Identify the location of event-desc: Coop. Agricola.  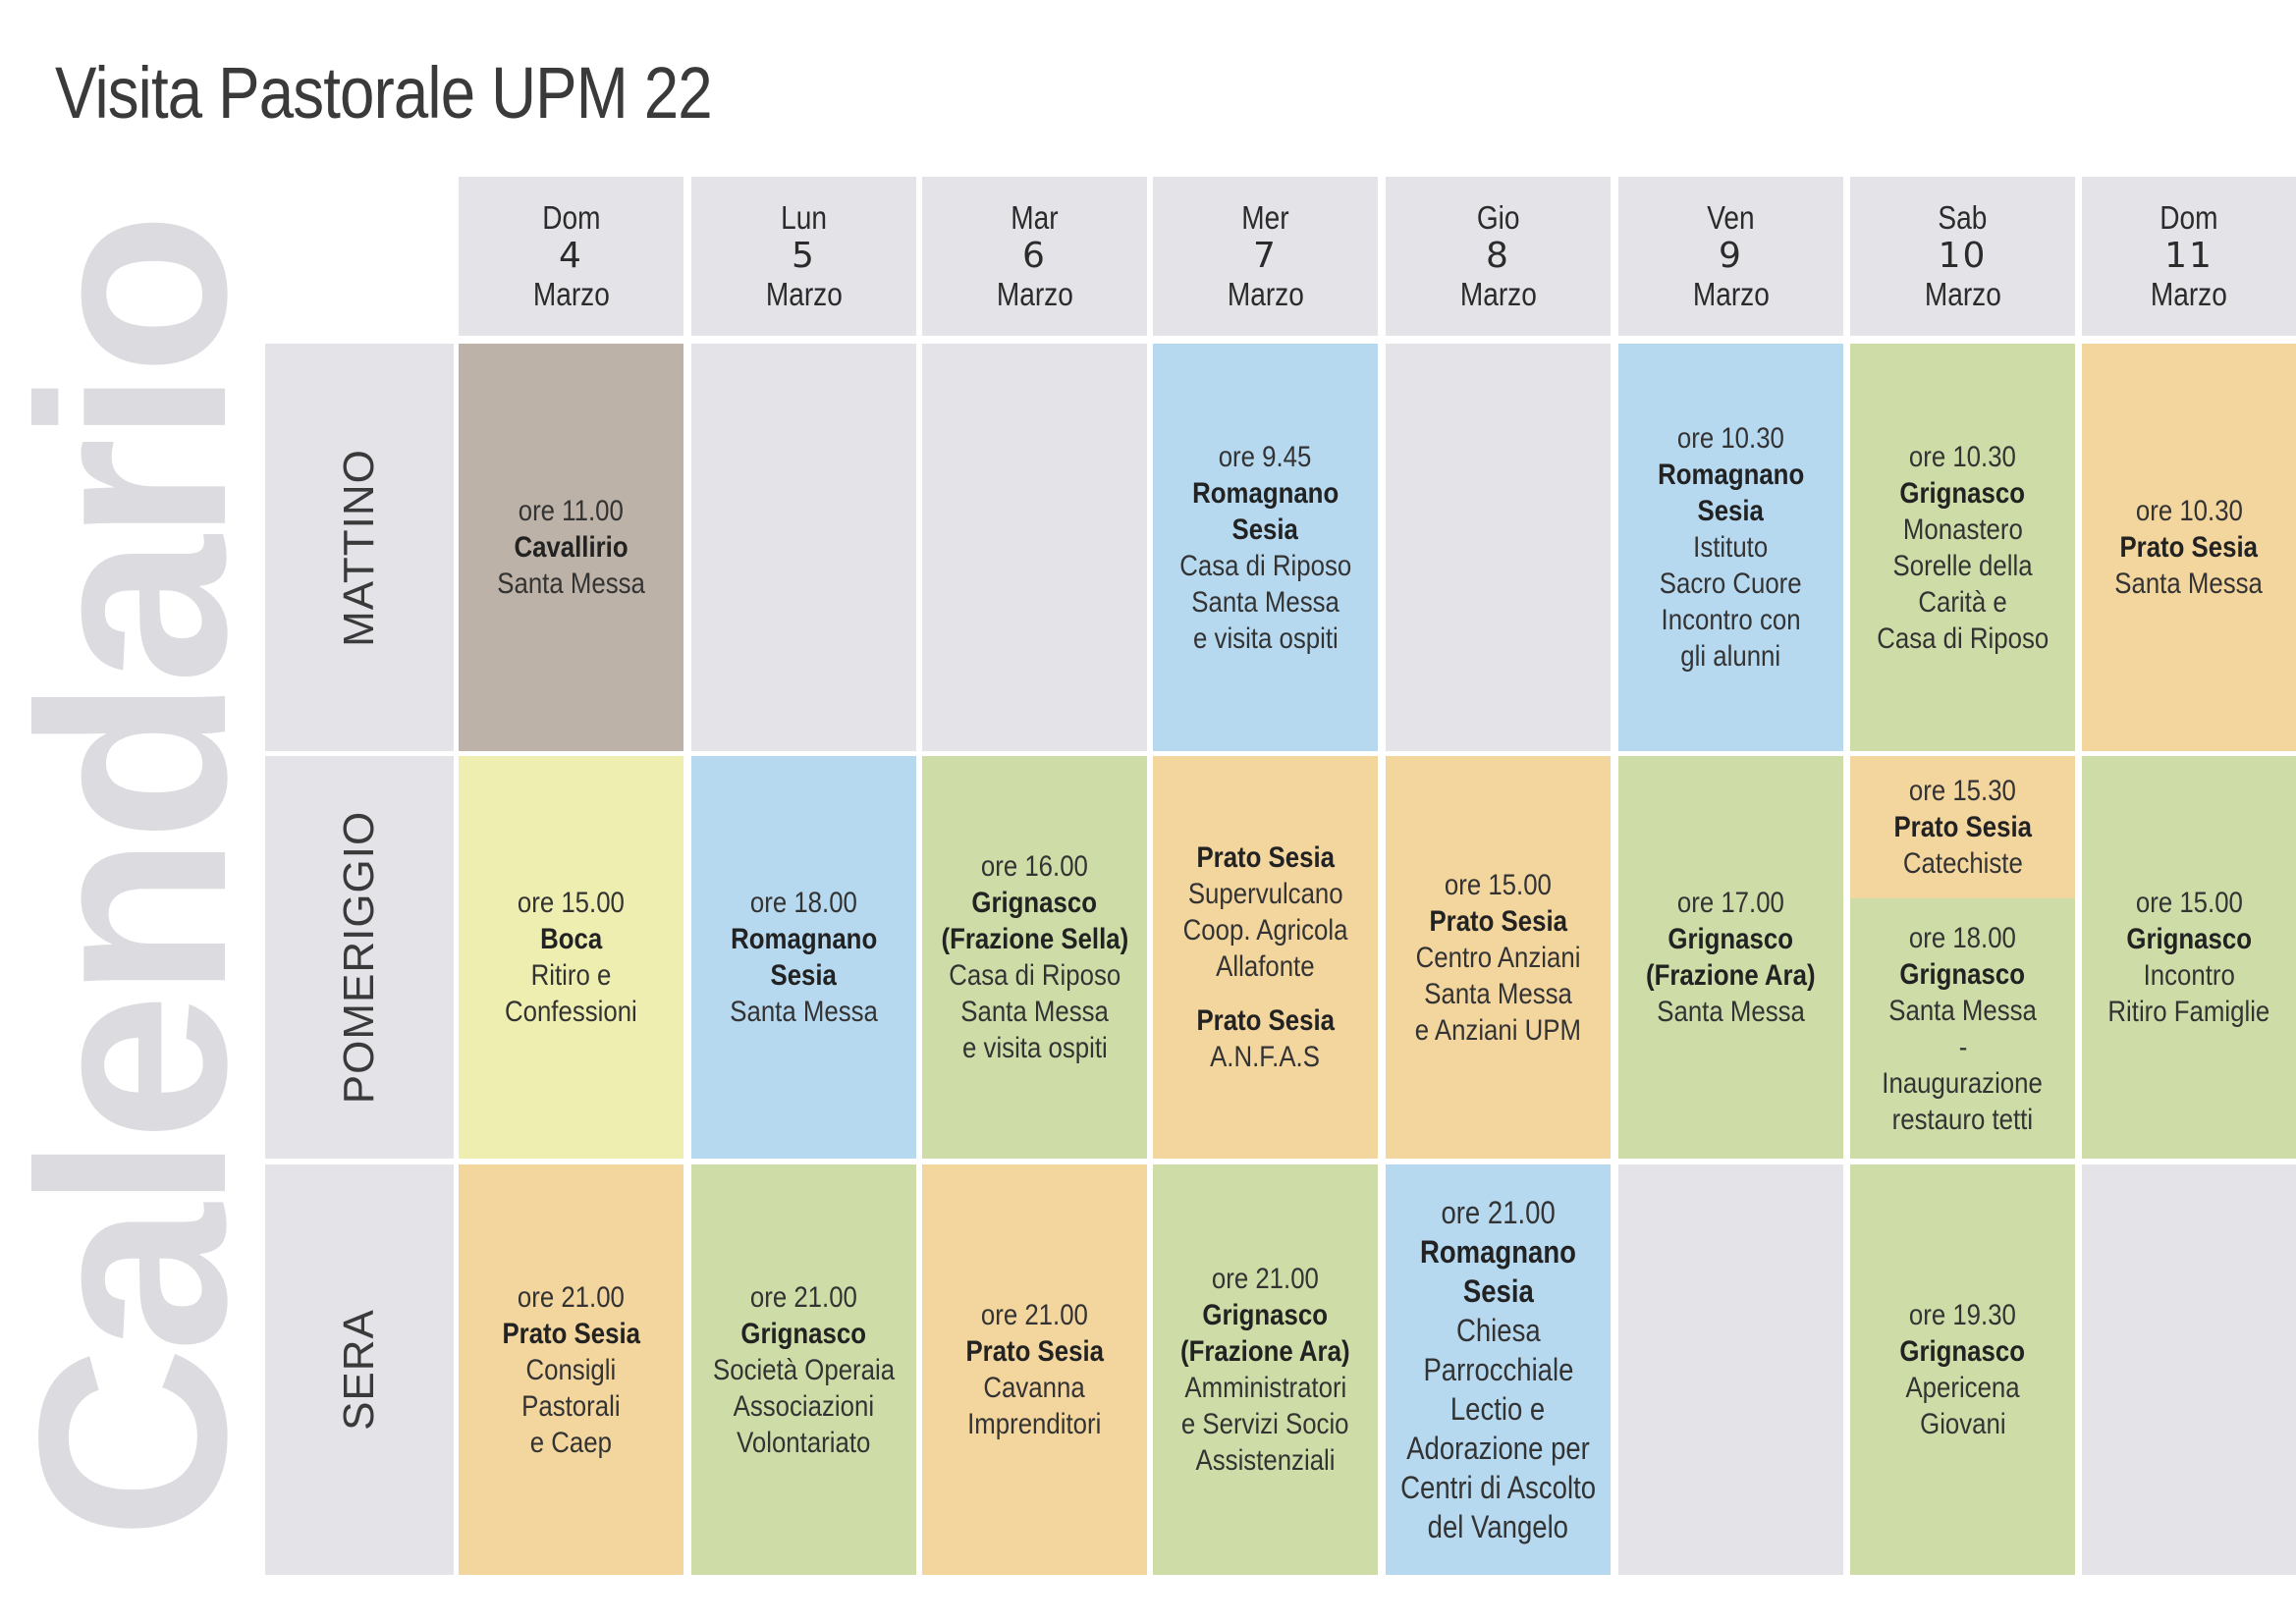
(1265, 930).